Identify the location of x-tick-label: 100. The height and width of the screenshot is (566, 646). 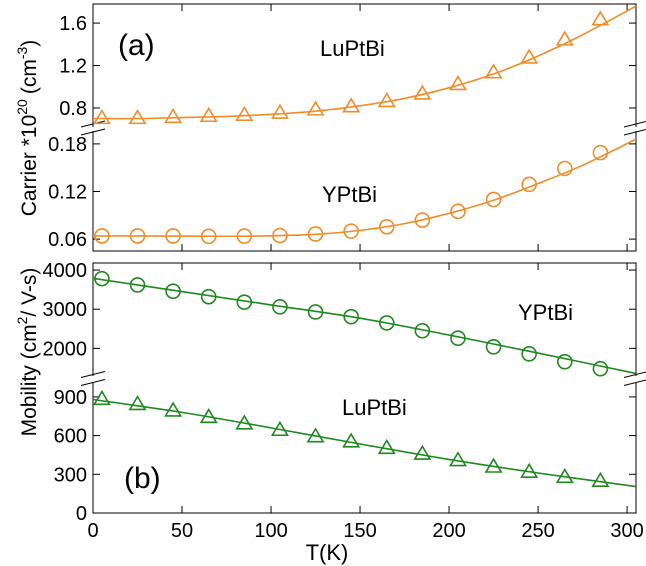
(270, 531).